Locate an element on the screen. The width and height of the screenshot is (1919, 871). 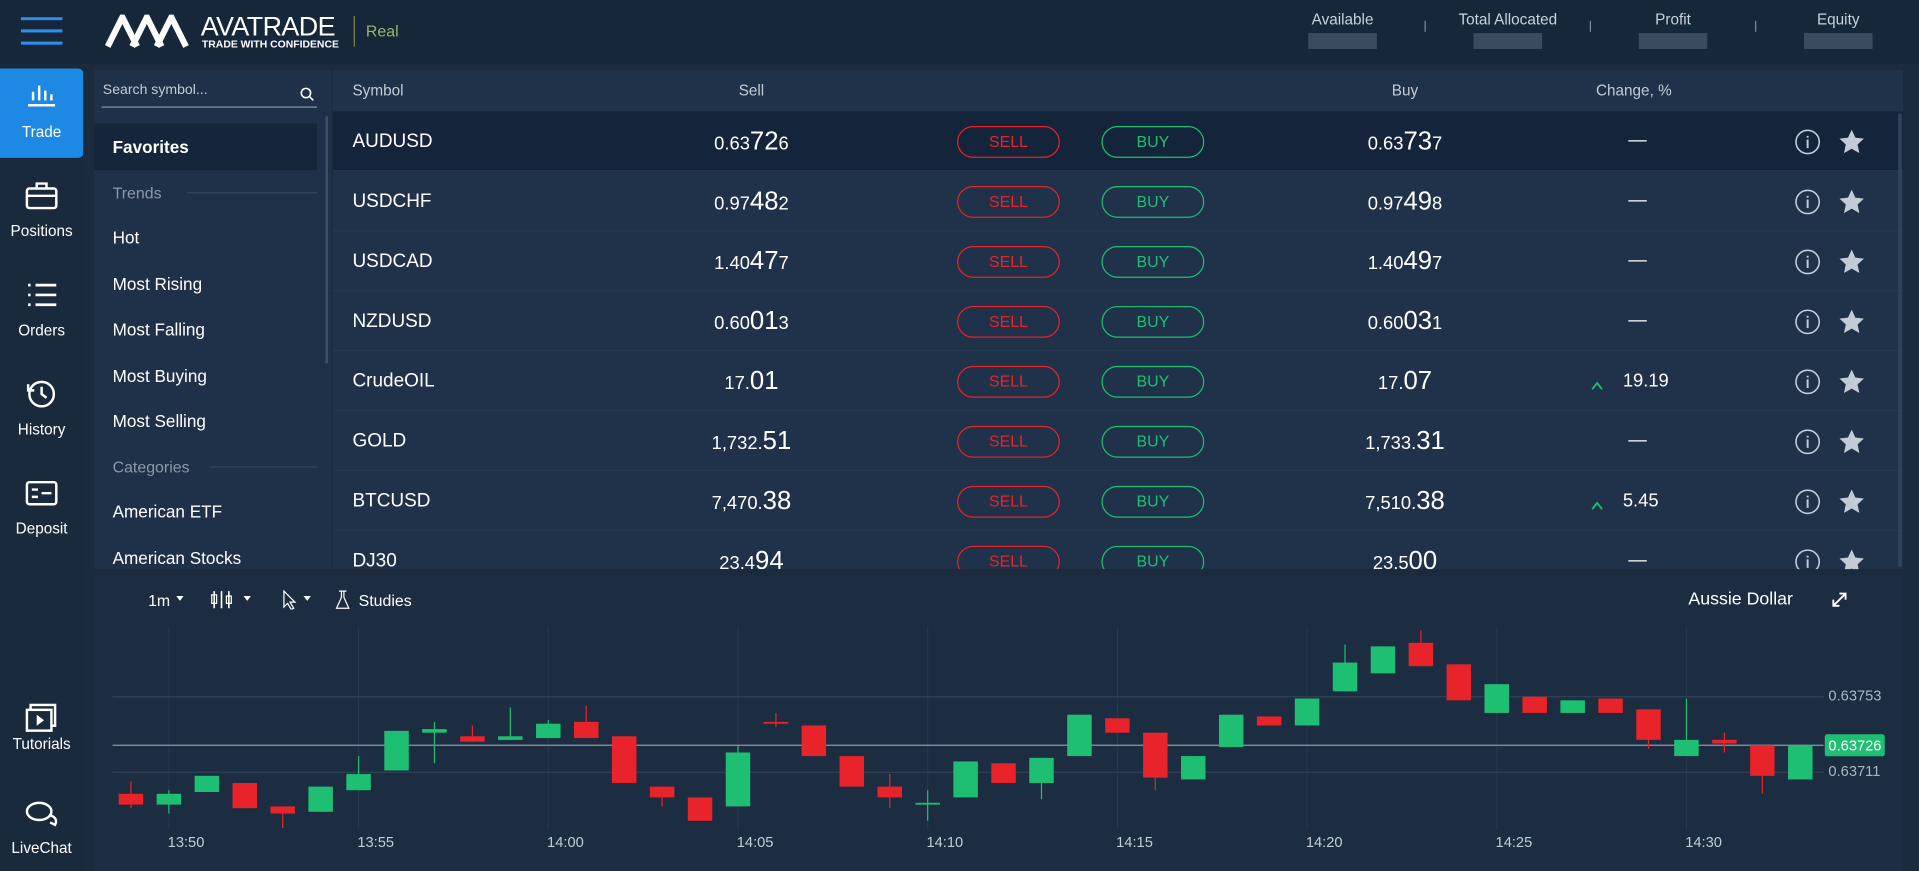
table-row: USDCHF 0.97482 SELL BUY 0.97498 — is located at coordinates (1118, 201).